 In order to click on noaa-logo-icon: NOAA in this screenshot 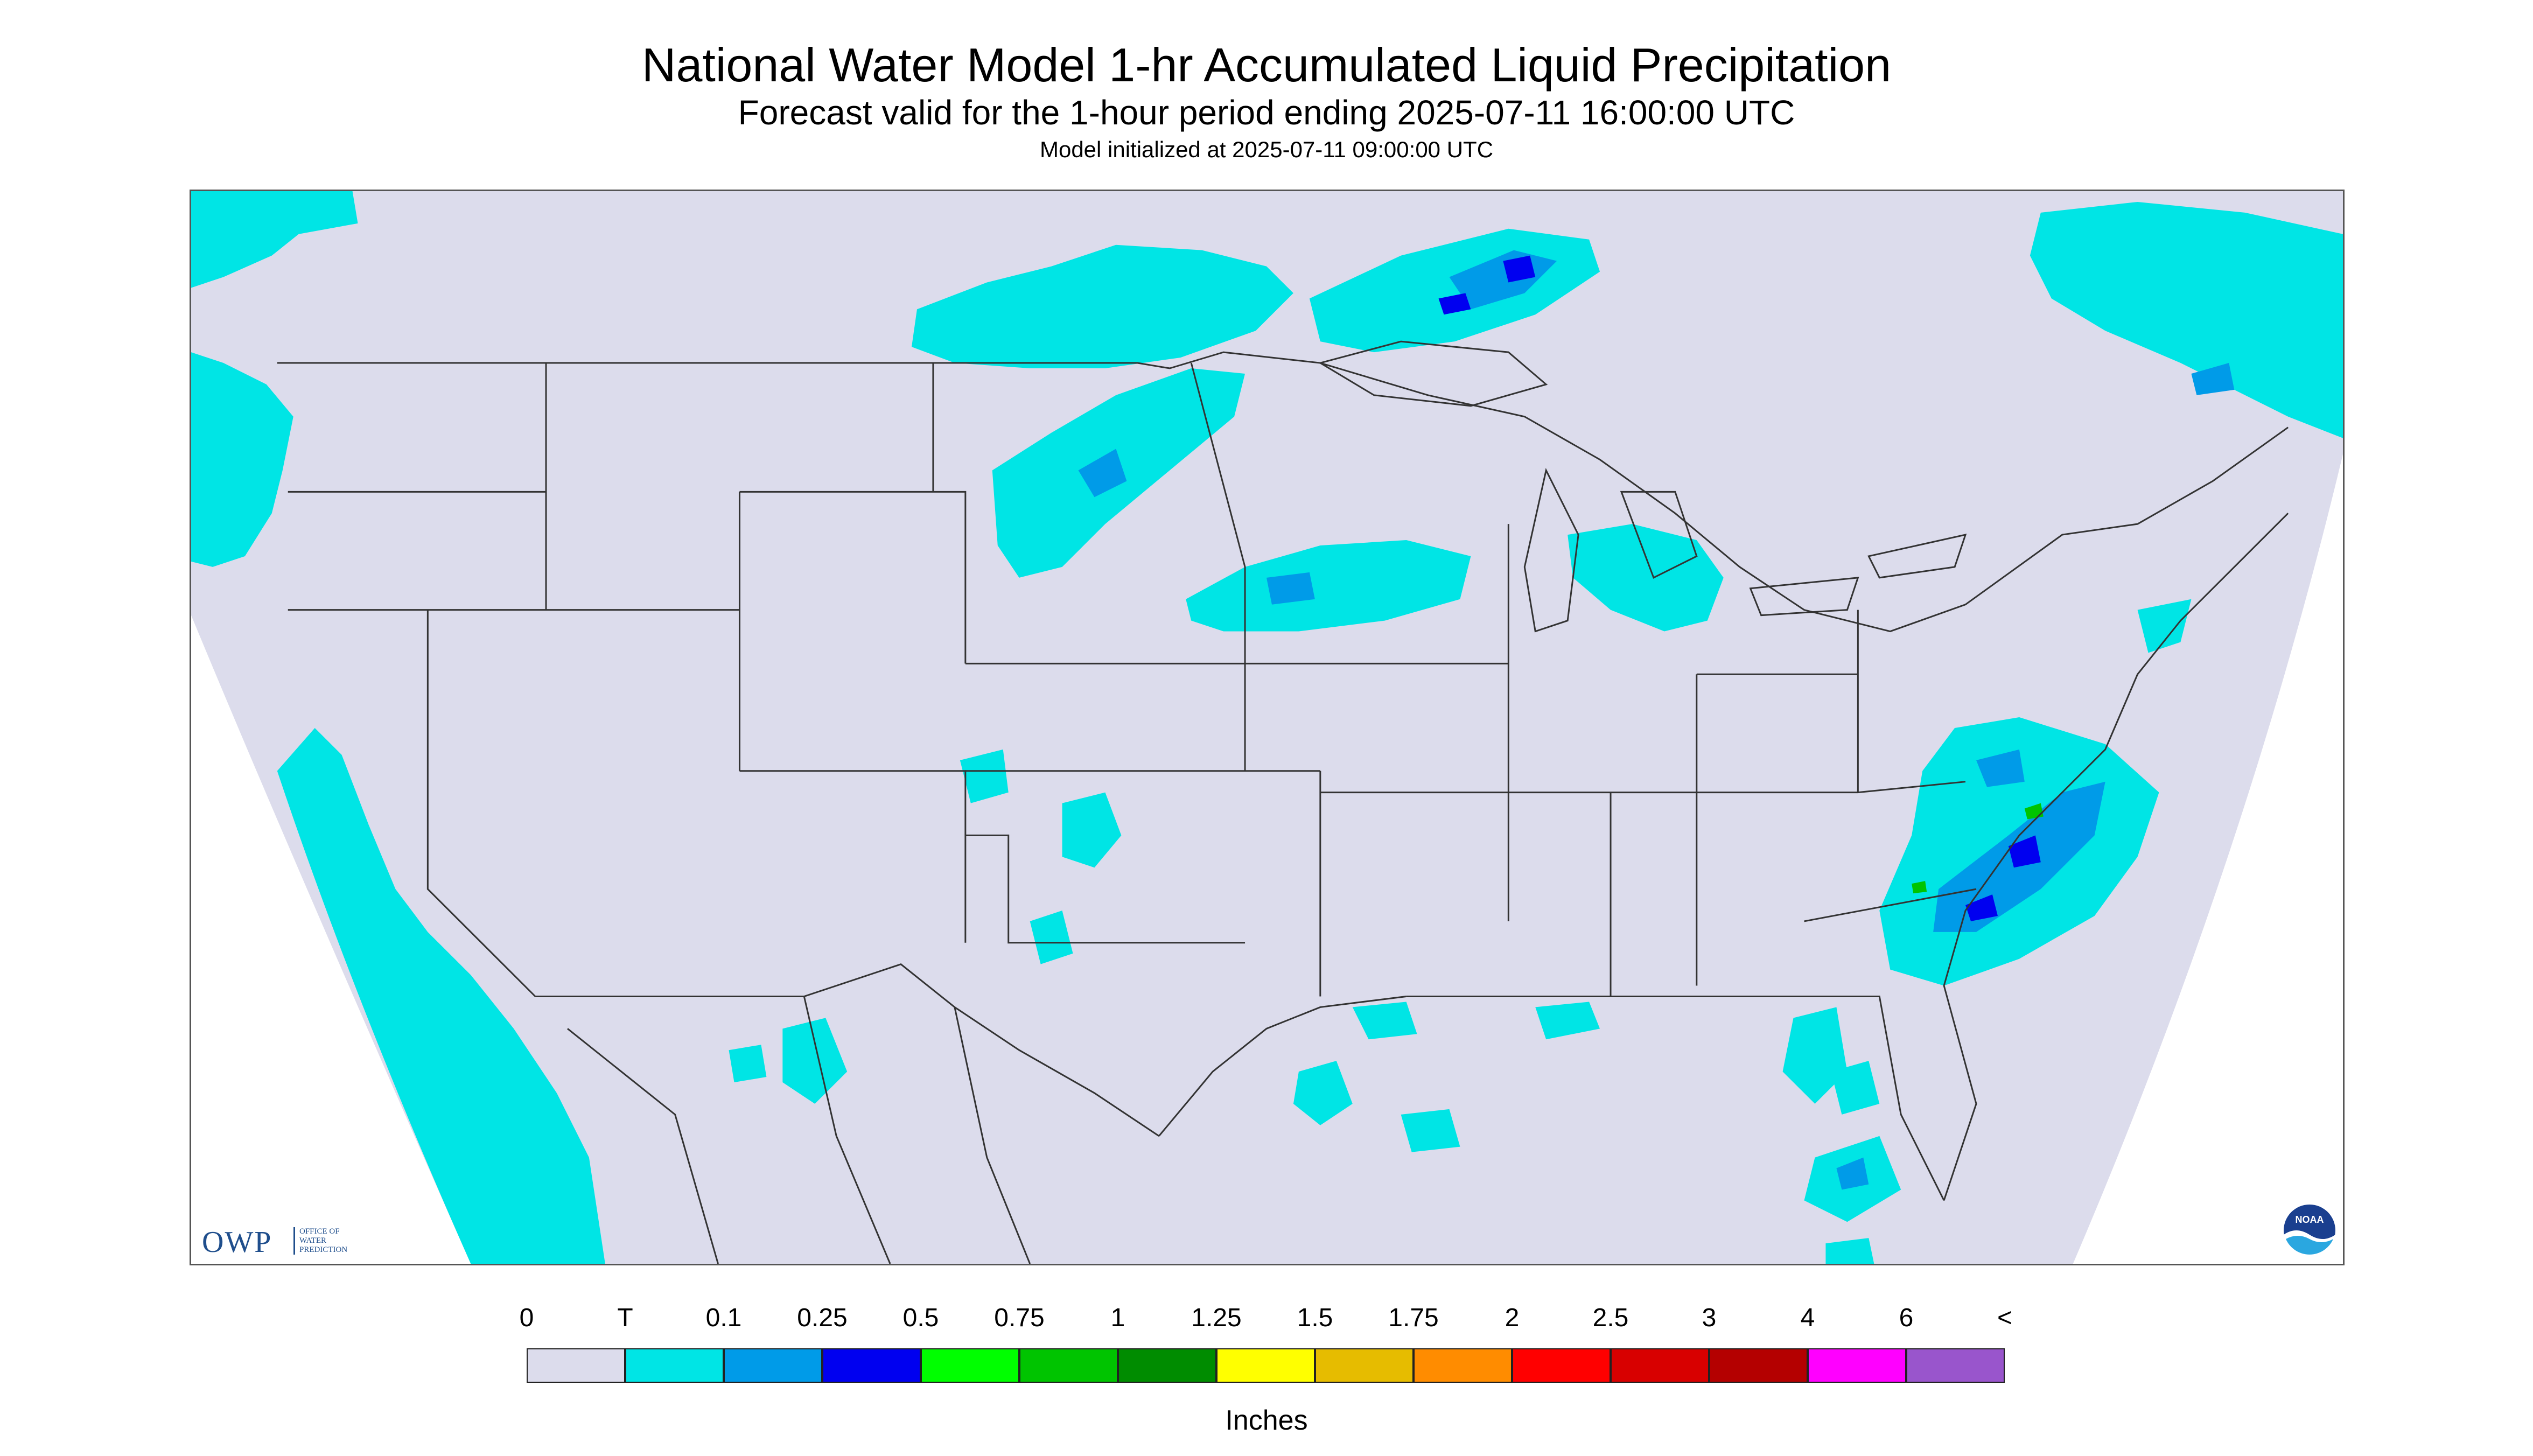, I will do `click(2309, 1231)`.